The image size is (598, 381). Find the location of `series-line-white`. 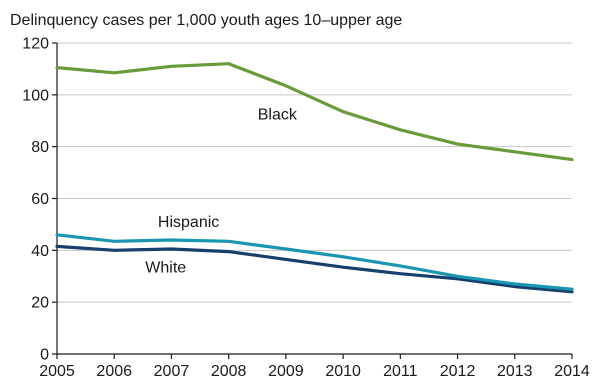

series-line-white is located at coordinates (314, 269).